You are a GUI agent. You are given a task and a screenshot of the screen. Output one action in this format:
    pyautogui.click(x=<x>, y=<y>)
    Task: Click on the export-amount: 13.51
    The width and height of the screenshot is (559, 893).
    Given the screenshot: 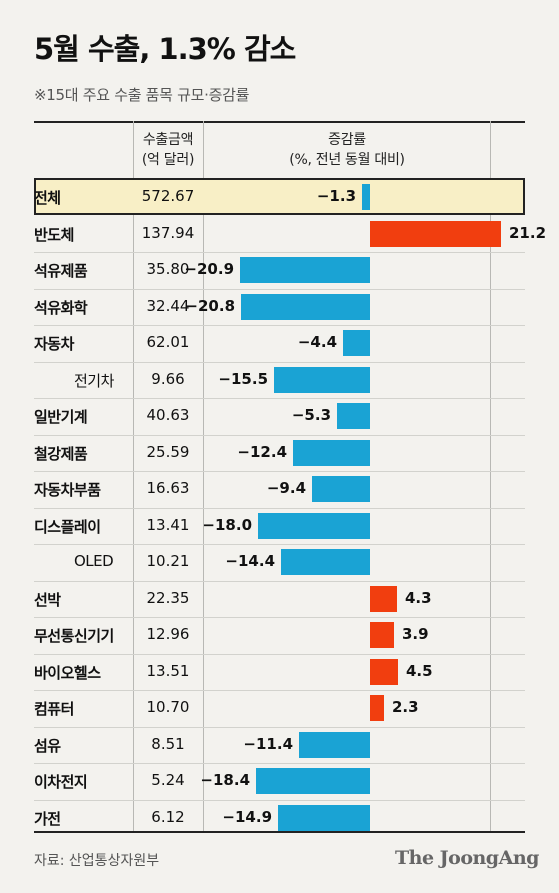 What is the action you would take?
    pyautogui.click(x=168, y=671)
    